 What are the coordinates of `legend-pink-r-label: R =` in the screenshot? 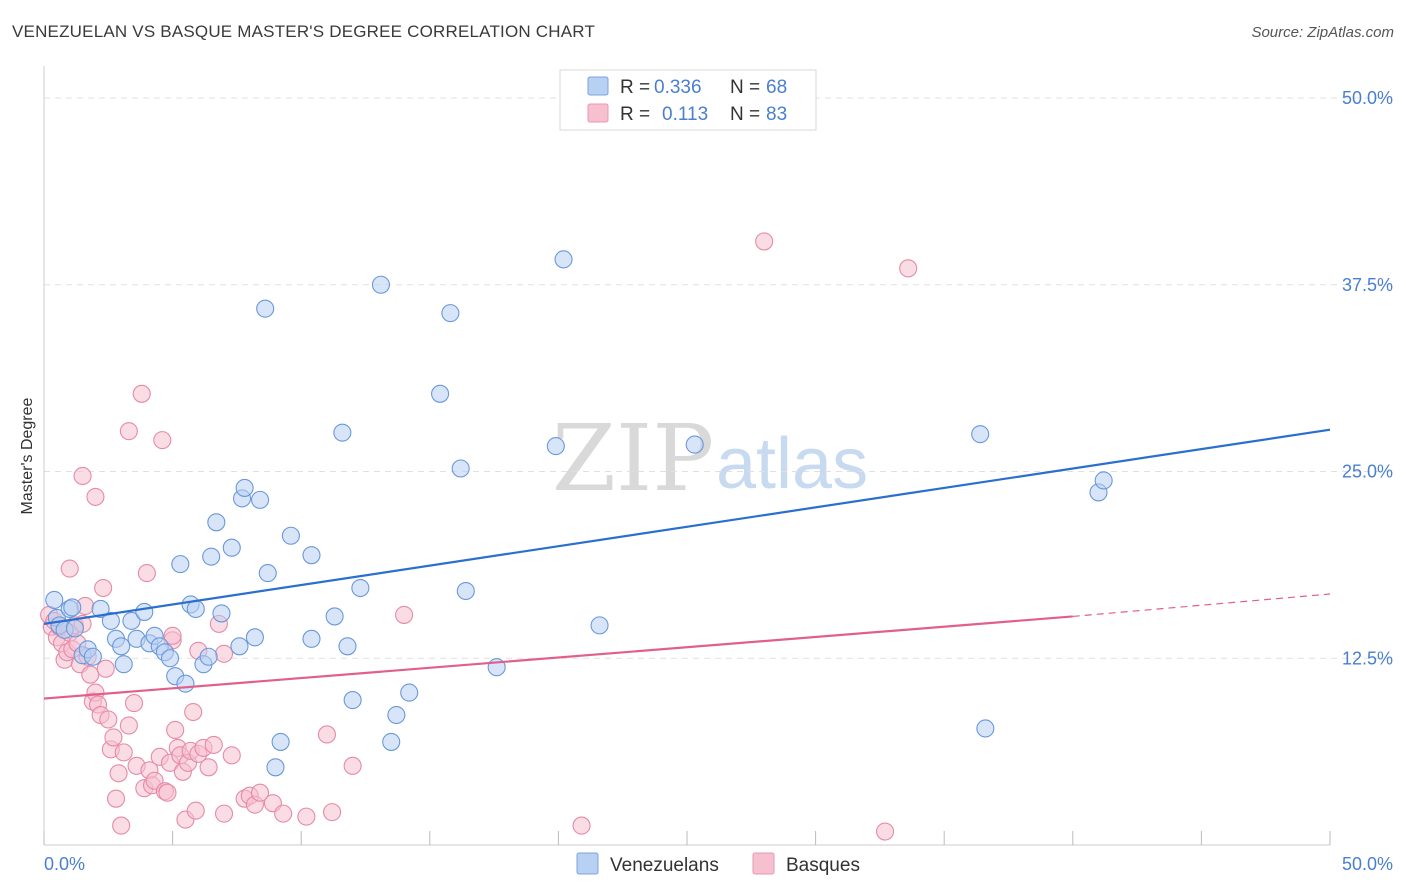 It's located at (635, 114).